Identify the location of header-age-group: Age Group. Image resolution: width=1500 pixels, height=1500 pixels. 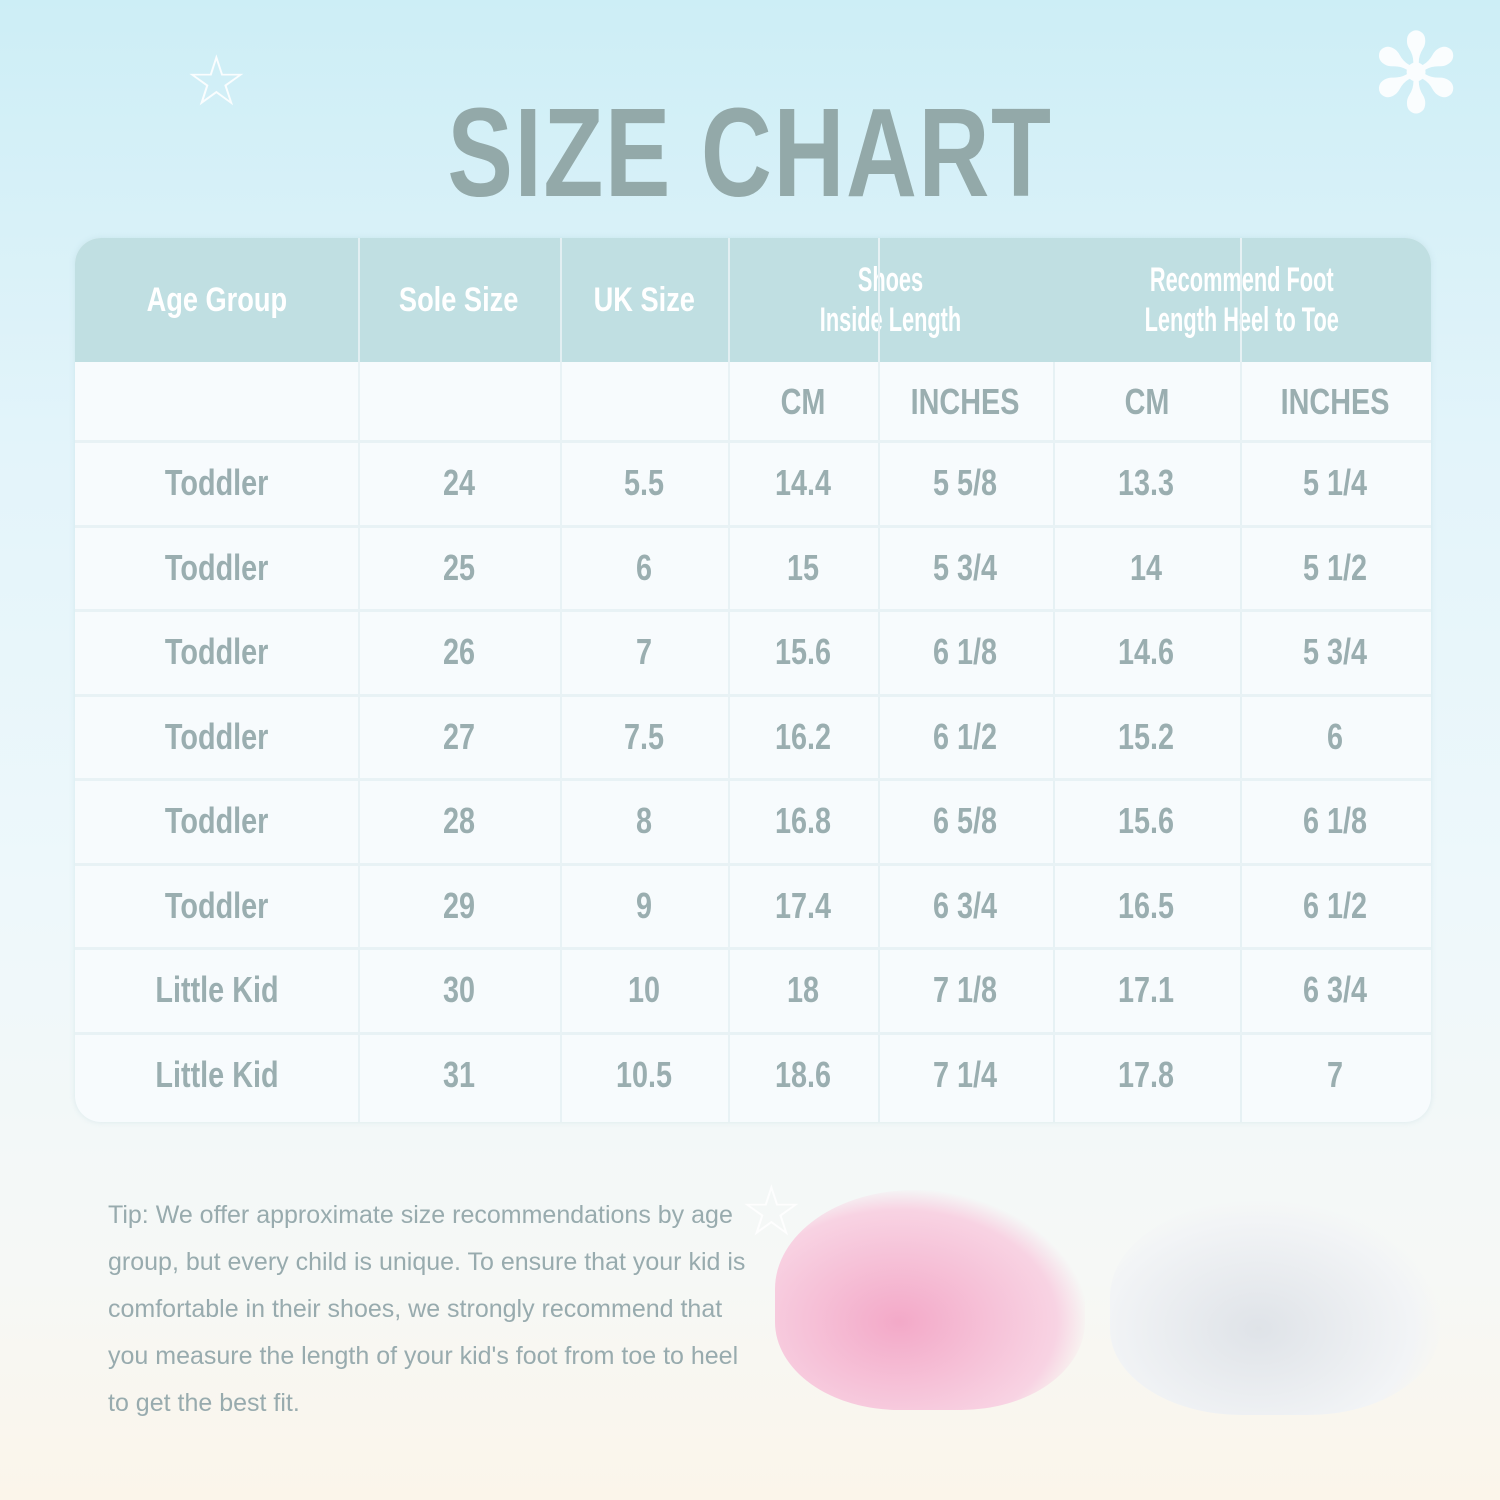
(216, 300).